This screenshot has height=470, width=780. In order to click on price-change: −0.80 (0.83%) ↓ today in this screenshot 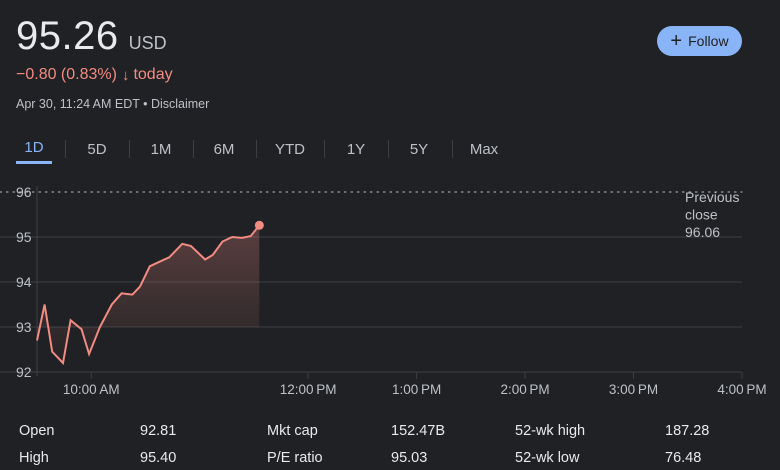, I will do `click(94, 75)`.